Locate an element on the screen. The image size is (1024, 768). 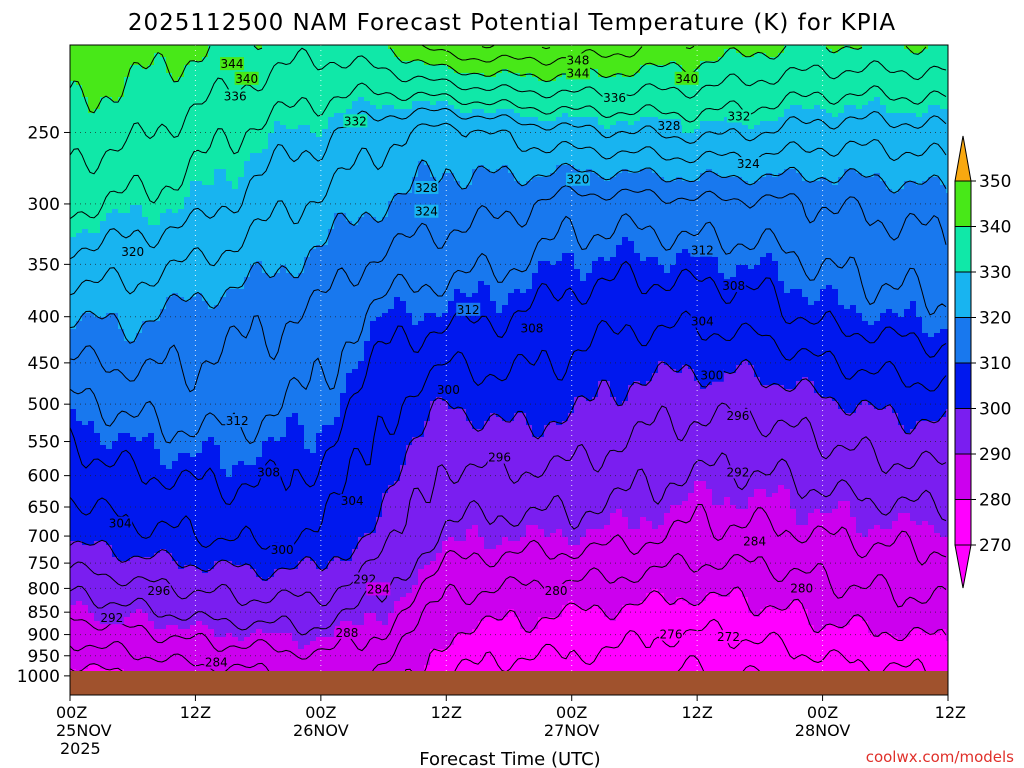
colorbar: 350 340 330 320 310 300 290 280 270 is located at coordinates (982, 362).